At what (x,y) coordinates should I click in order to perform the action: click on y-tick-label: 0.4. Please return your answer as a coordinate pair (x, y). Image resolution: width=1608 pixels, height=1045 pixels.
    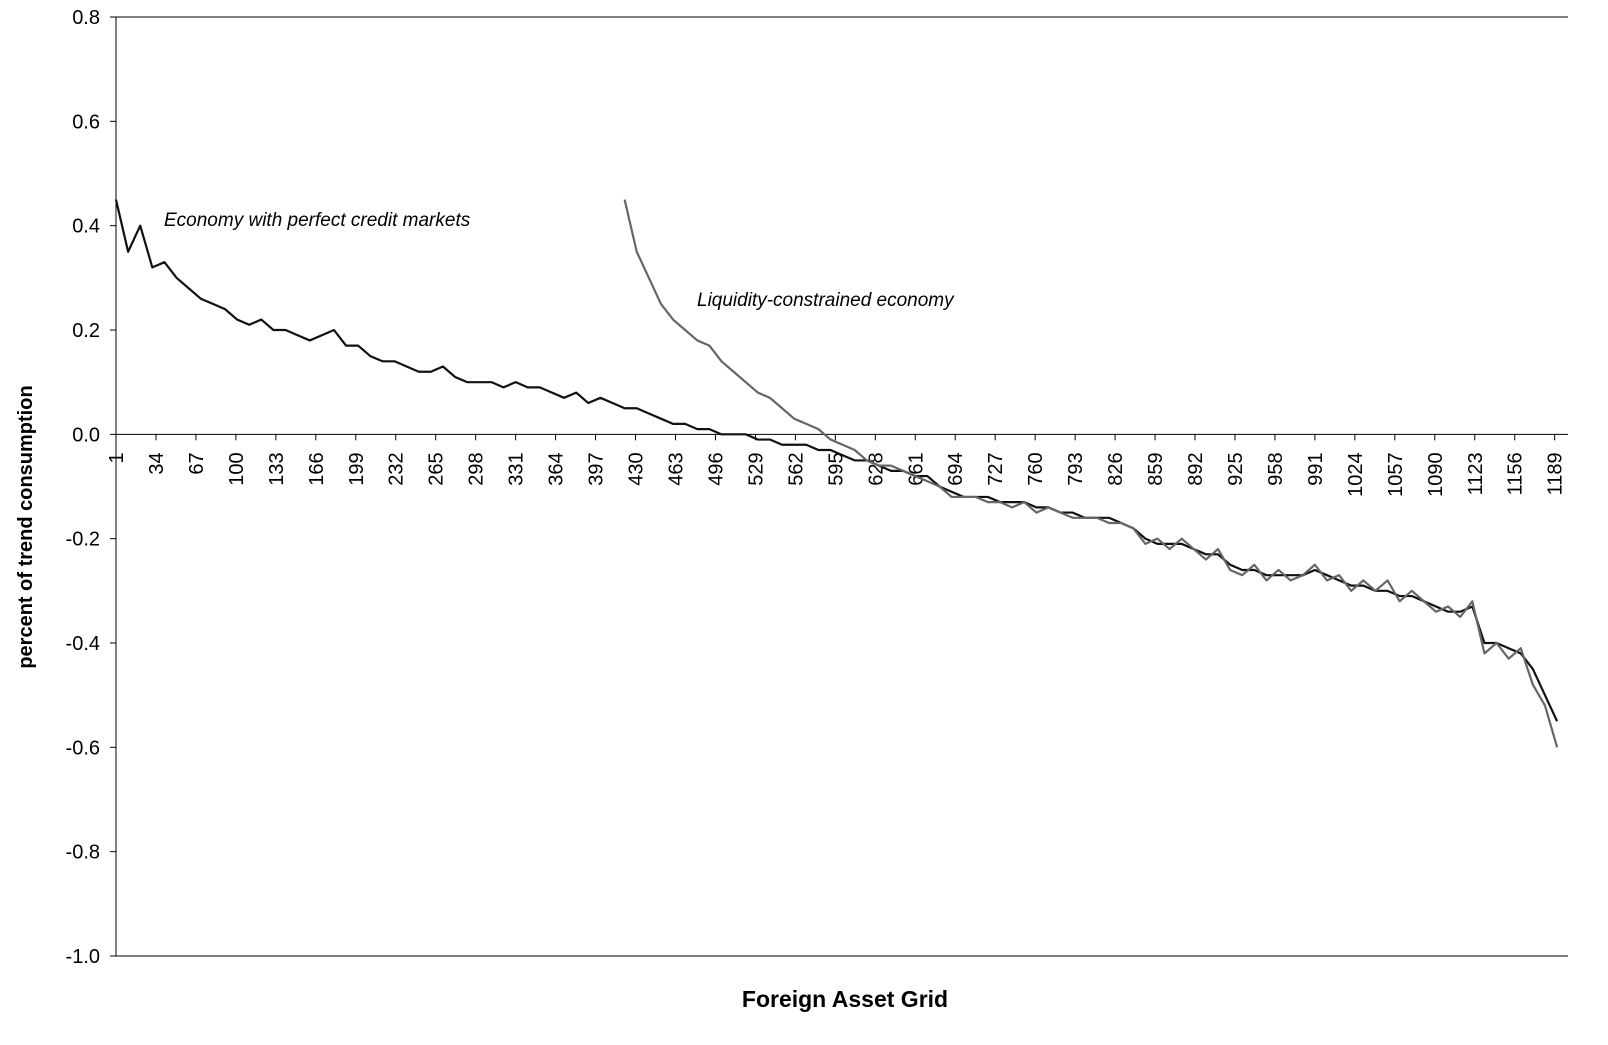
    Looking at the image, I should click on (86, 227).